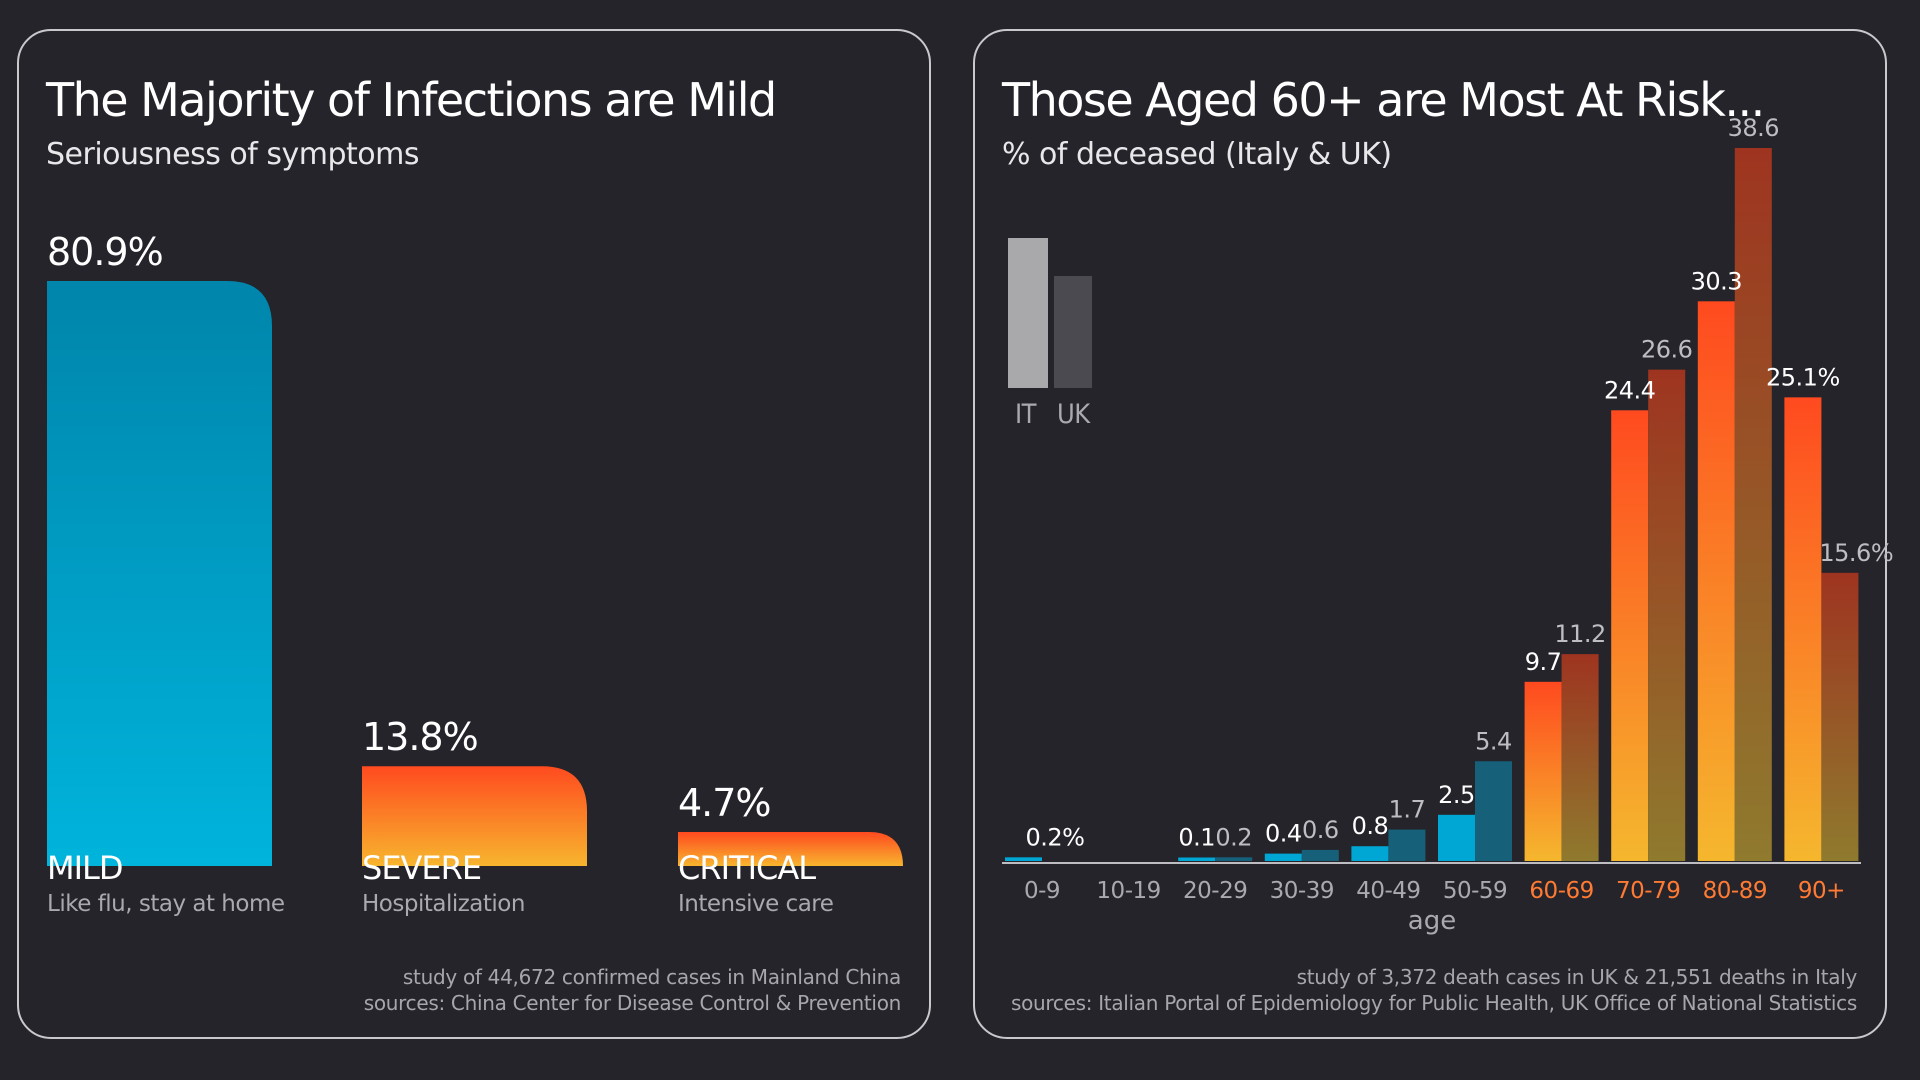  I want to click on label-it-50-59: 2.5, so click(1456, 795).